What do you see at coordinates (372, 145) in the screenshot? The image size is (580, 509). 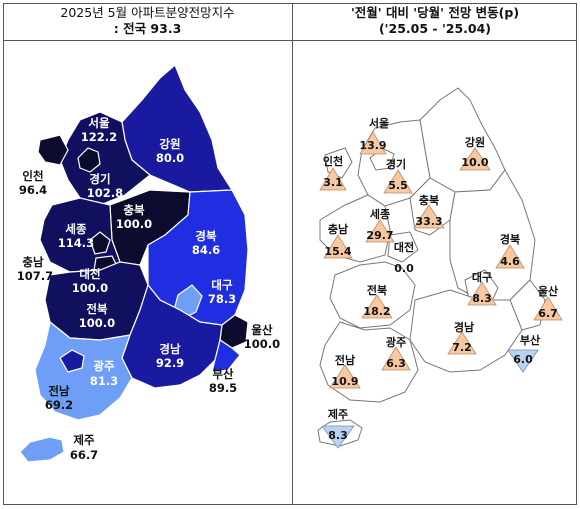 I see `change-seoul-value: 13.9` at bounding box center [372, 145].